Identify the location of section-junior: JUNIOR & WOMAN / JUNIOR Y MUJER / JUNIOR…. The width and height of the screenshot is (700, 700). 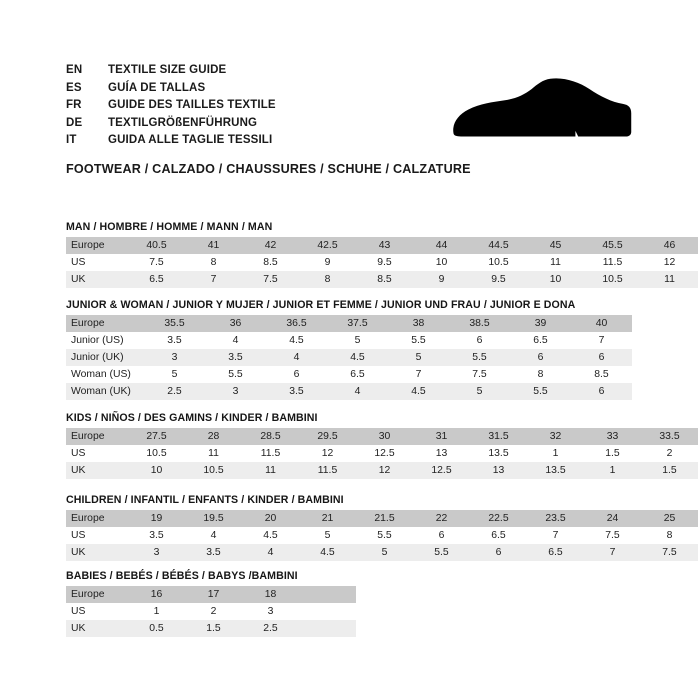
(349, 349).